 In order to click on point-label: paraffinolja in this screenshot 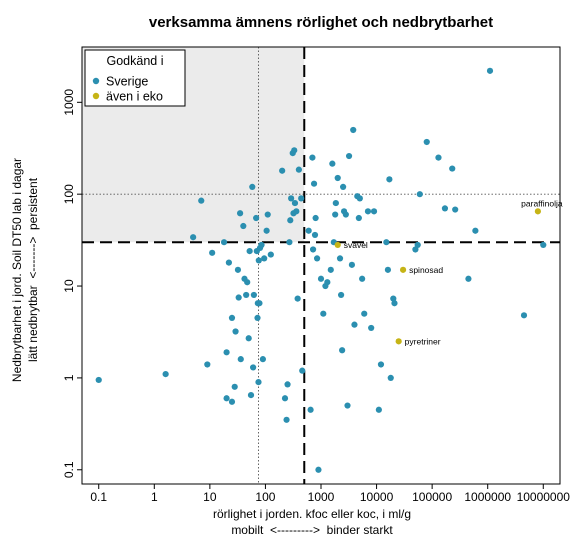, I will do `click(542, 203)`.